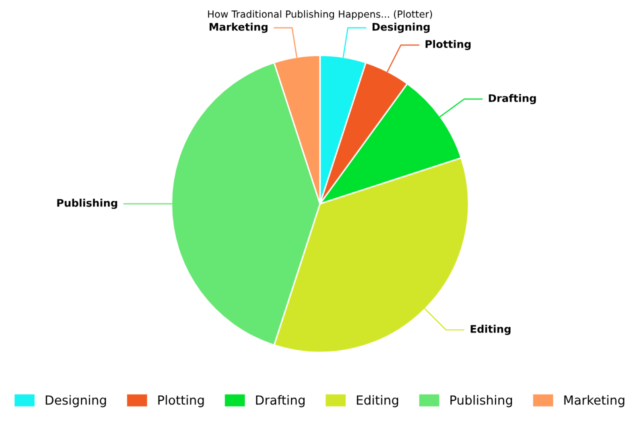 The image size is (640, 427). I want to click on slice-label: Plotting, so click(448, 45).